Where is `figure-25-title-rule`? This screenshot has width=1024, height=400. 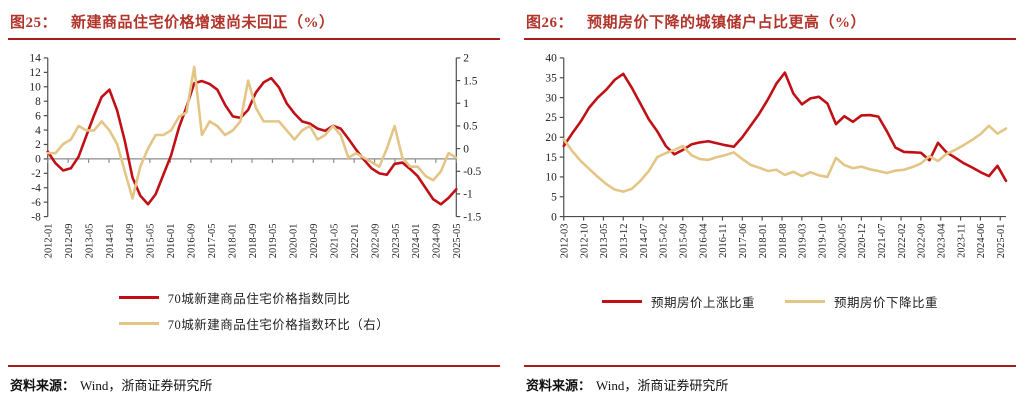 figure-25-title-rule is located at coordinates (254, 39).